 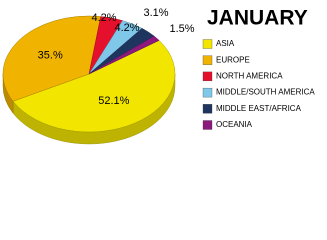 What do you see at coordinates (155, 13) in the screenshot?
I see `value-label: 3.1%` at bounding box center [155, 13].